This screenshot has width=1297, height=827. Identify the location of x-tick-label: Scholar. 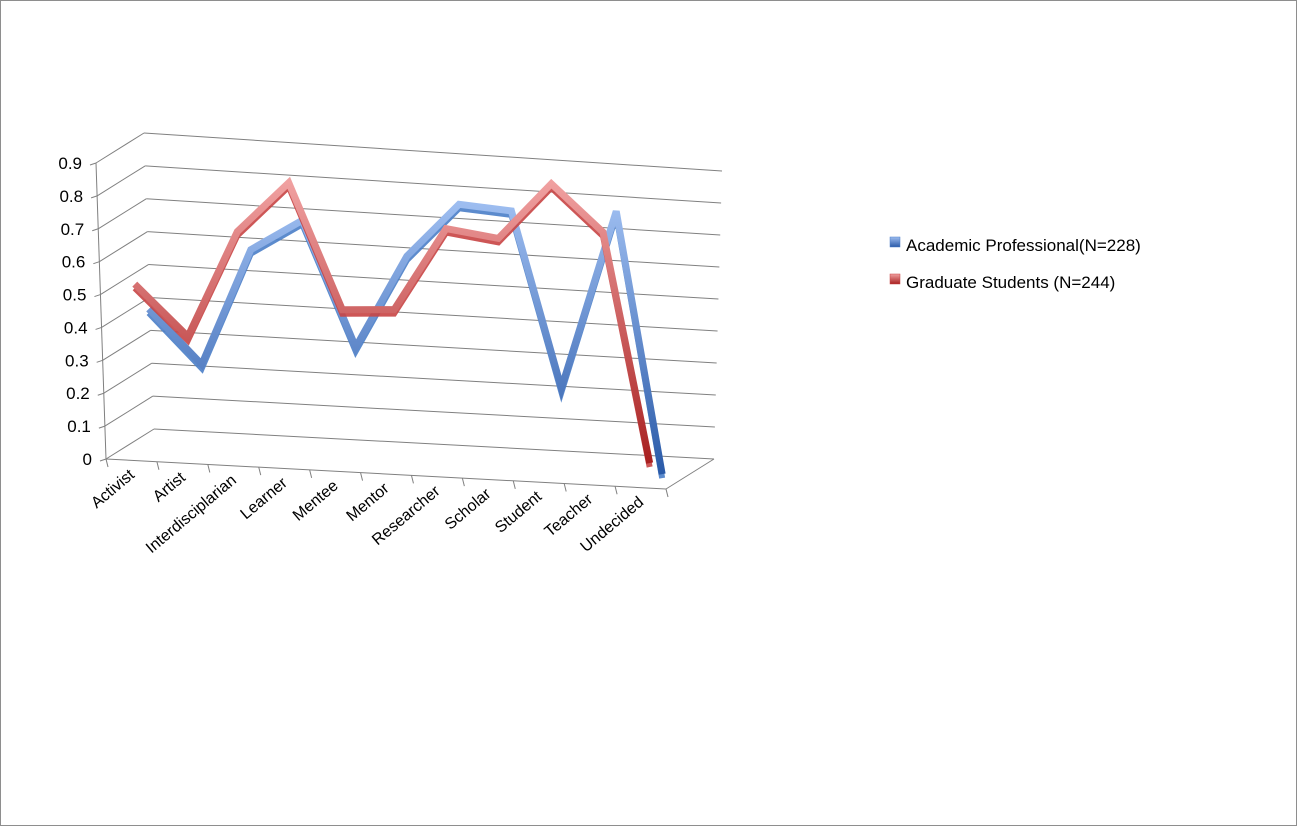
(468, 509).